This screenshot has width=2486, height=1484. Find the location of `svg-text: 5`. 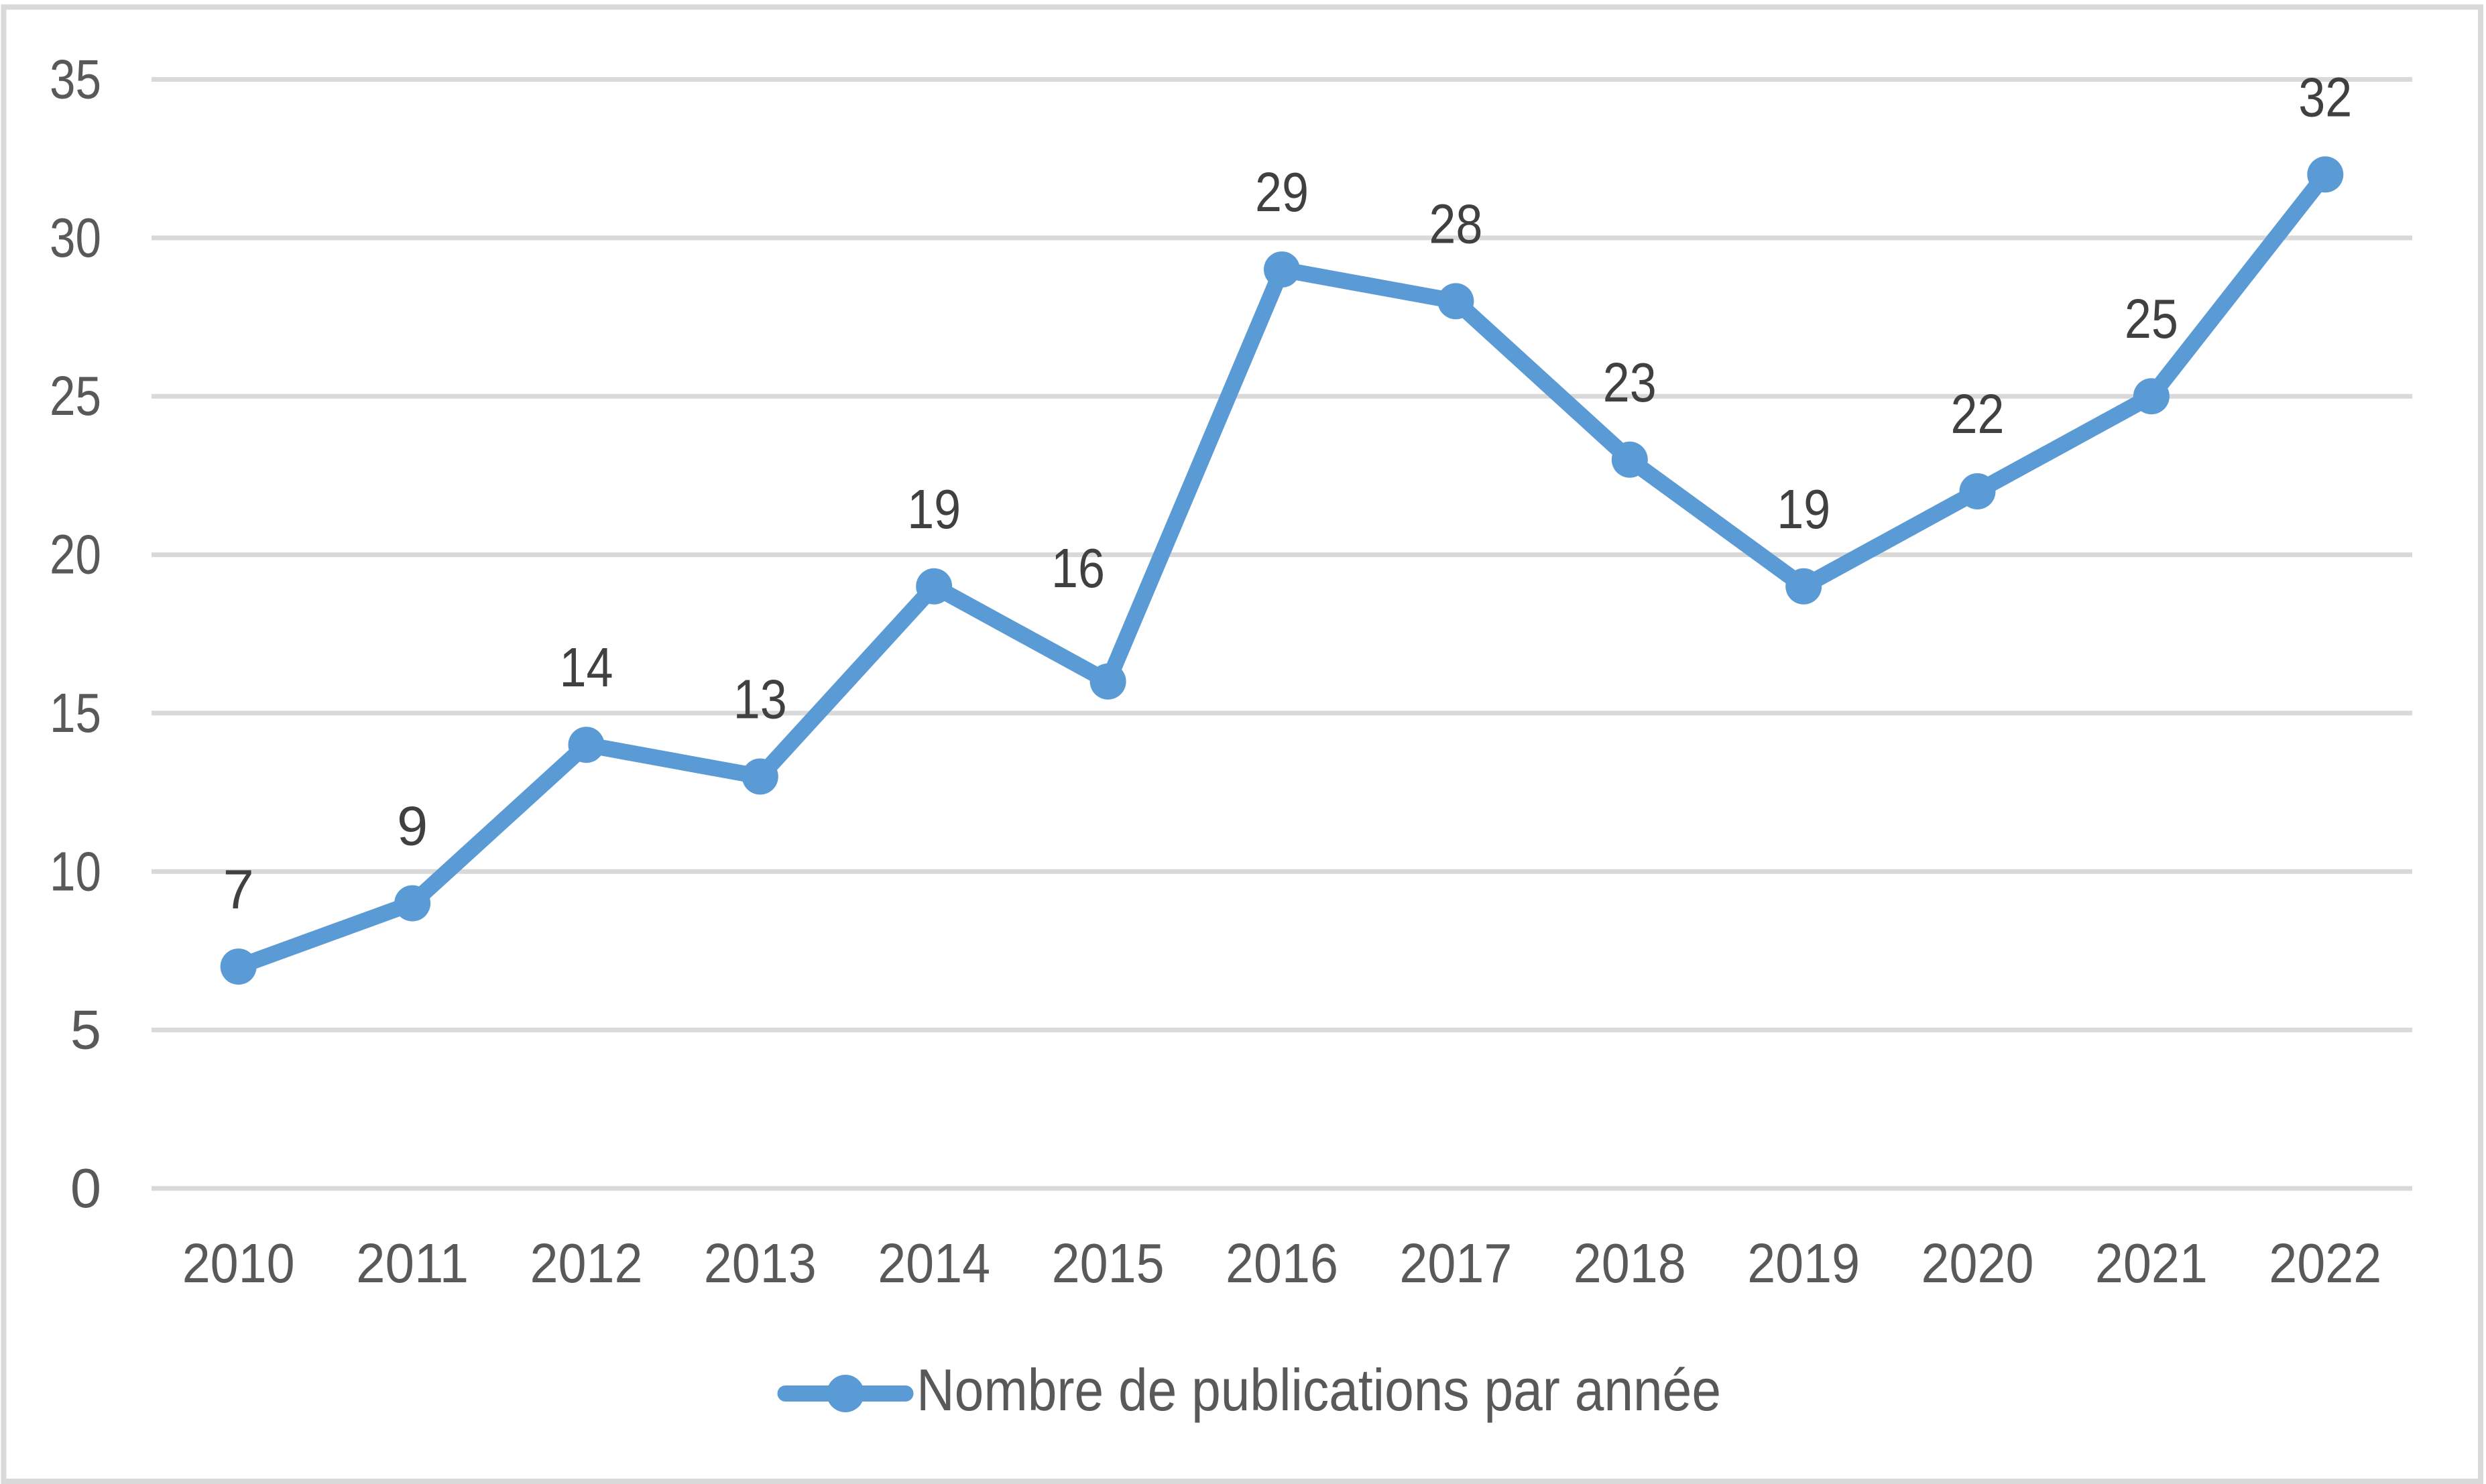

svg-text: 5 is located at coordinates (86, 1030).